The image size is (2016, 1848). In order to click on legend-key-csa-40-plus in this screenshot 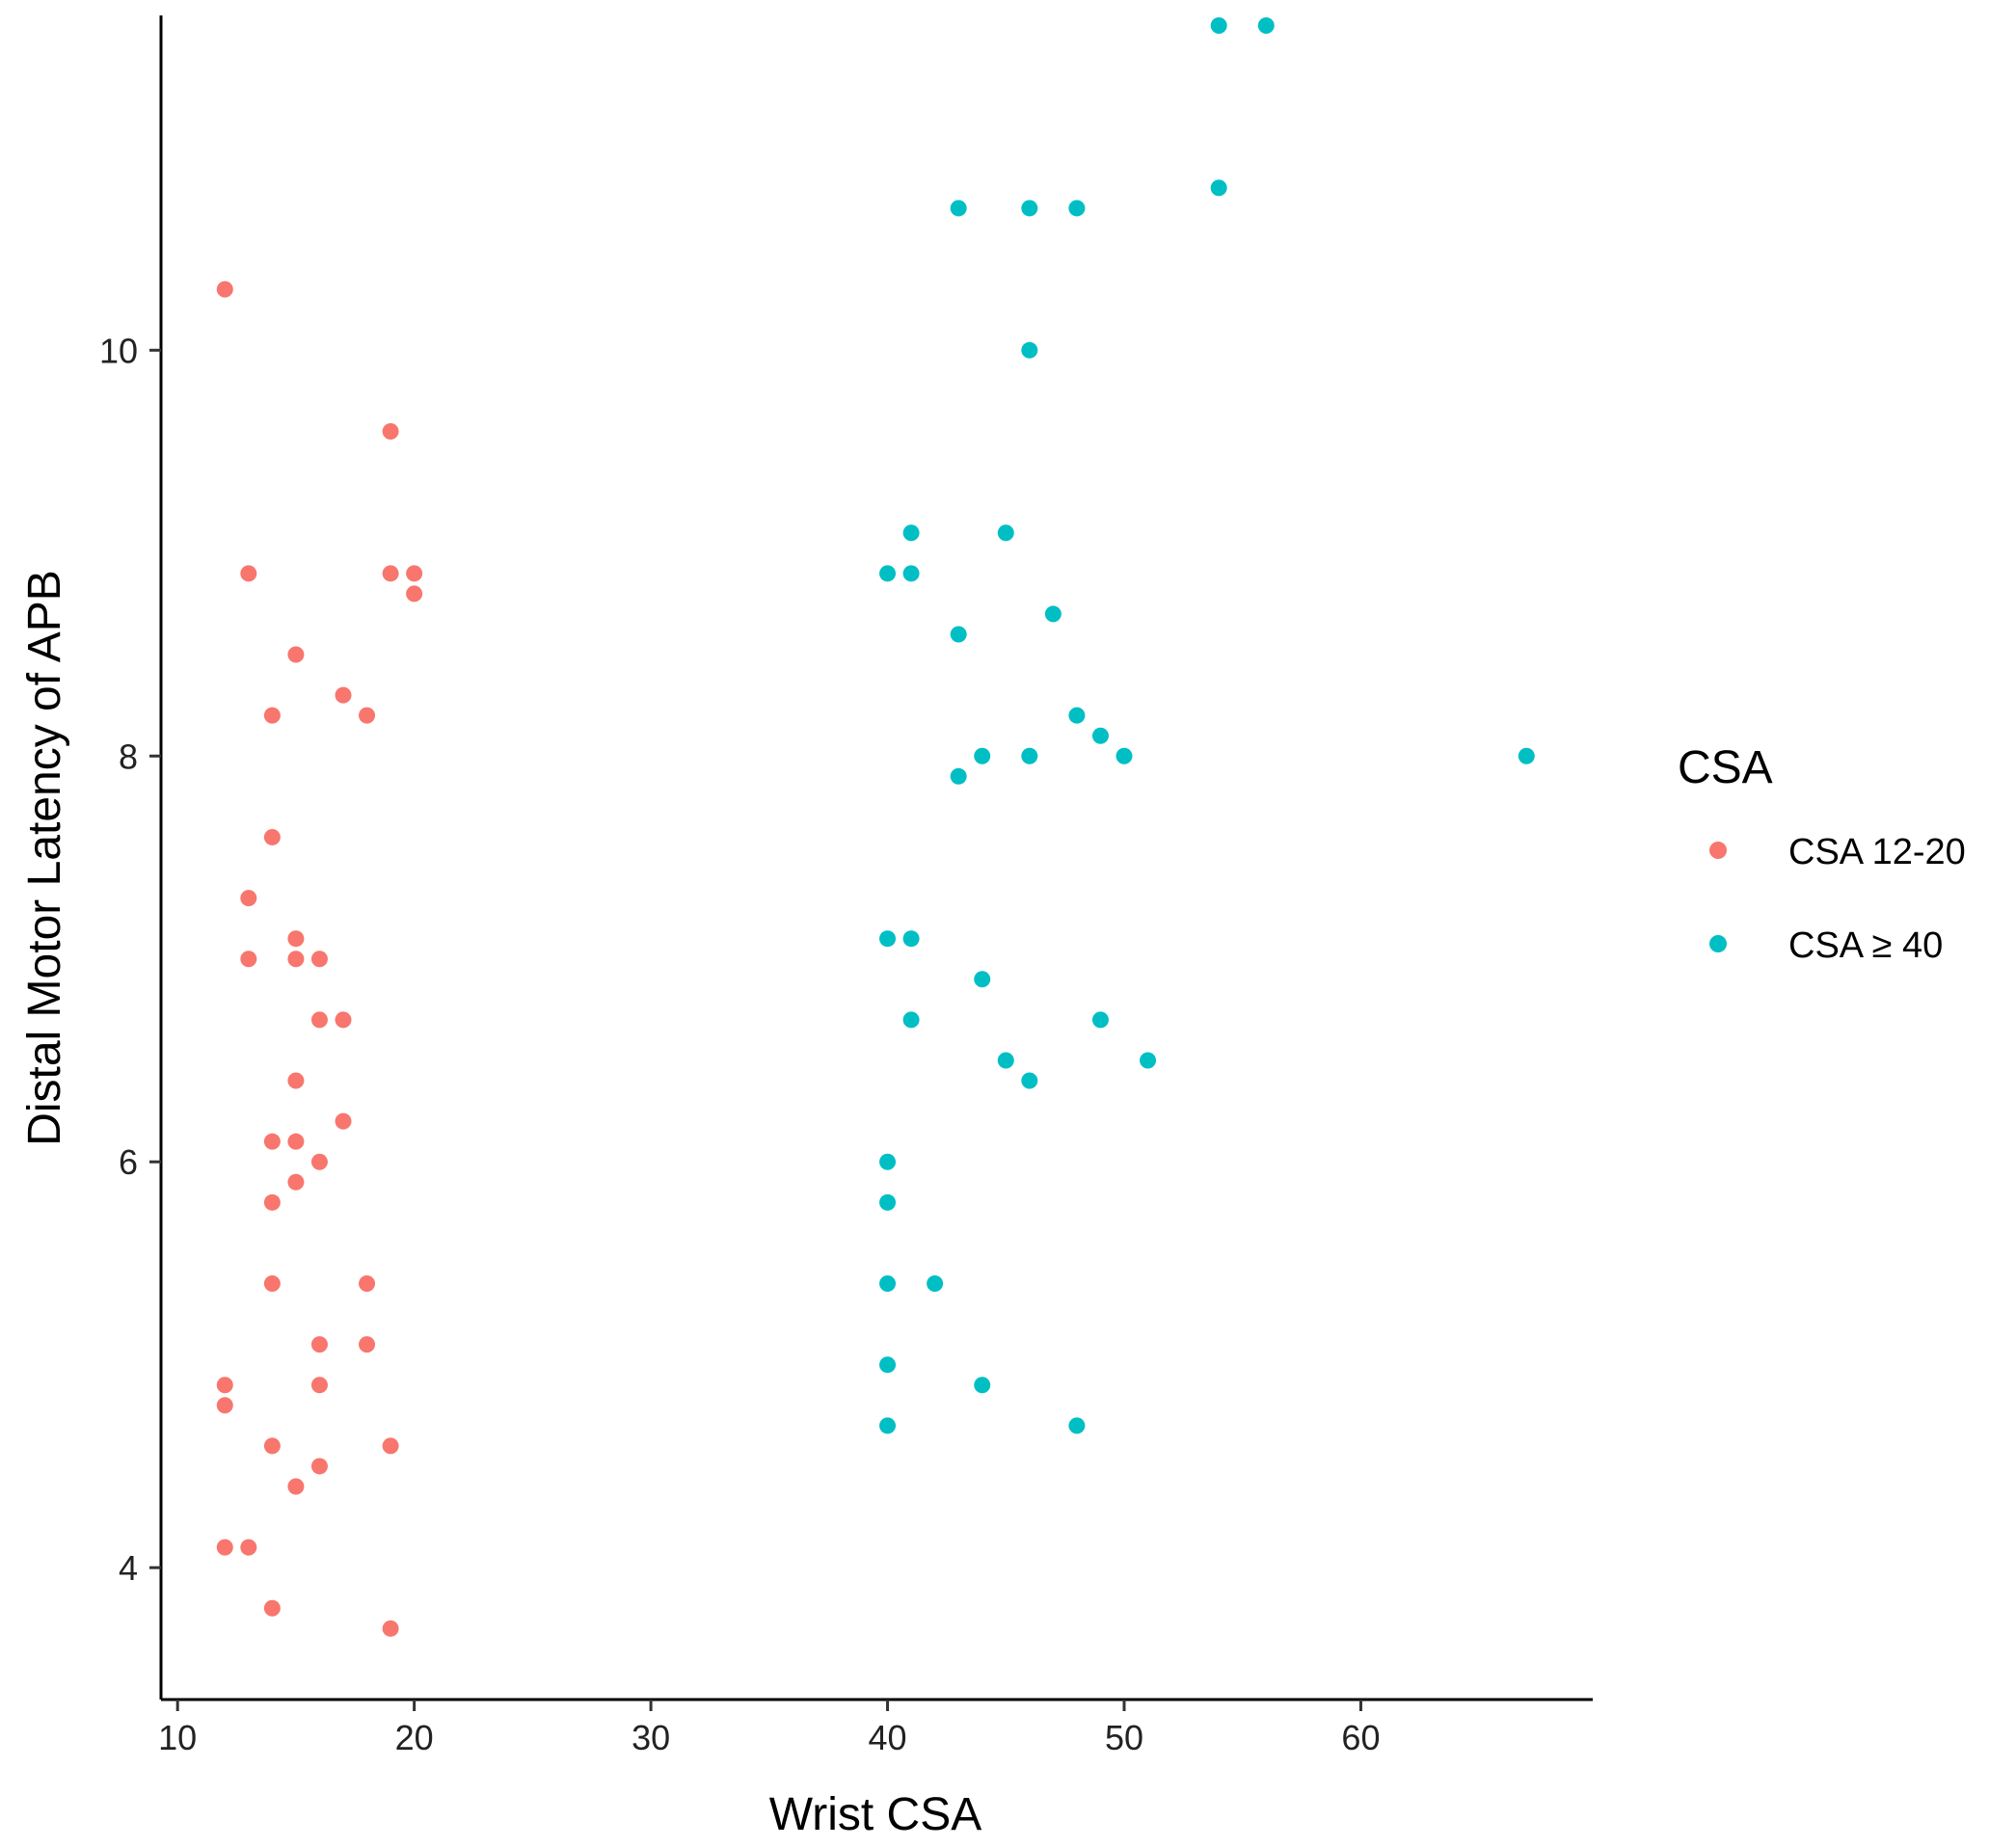, I will do `click(1718, 944)`.